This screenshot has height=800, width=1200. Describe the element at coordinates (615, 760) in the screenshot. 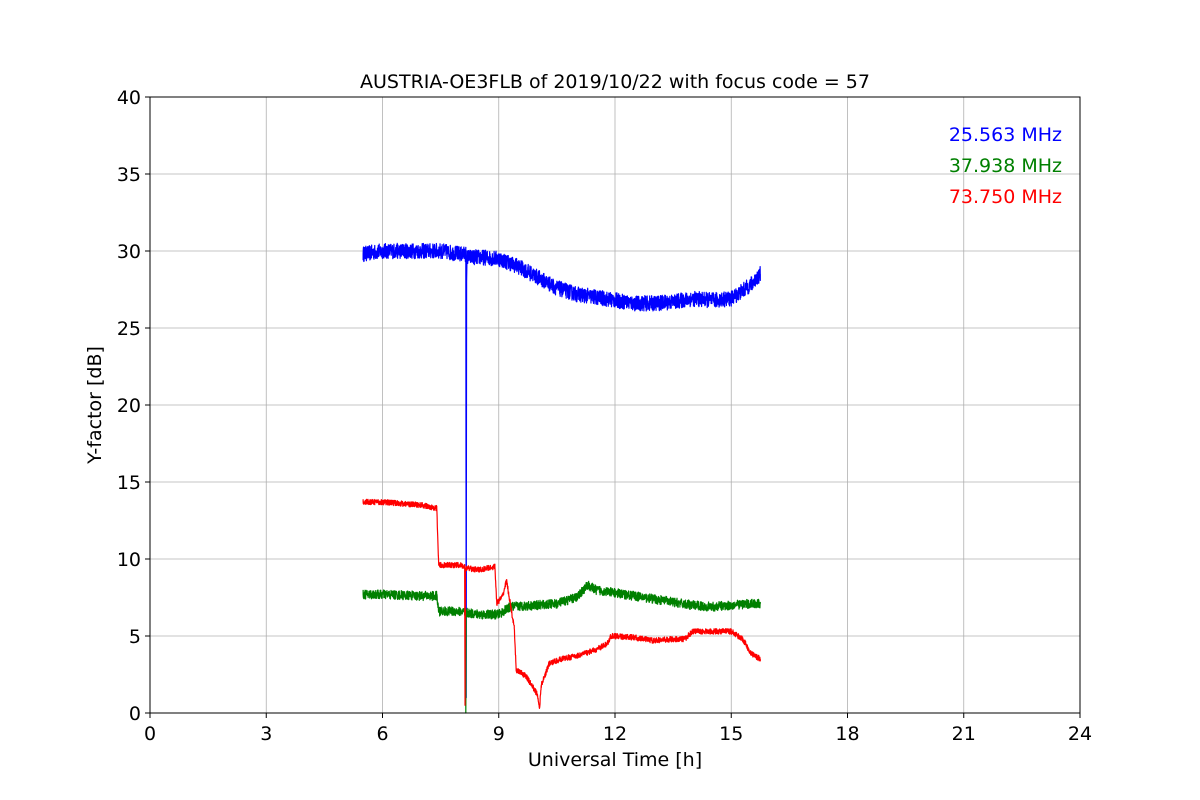

I see `x-axis-label: Universal Time [h]` at that location.